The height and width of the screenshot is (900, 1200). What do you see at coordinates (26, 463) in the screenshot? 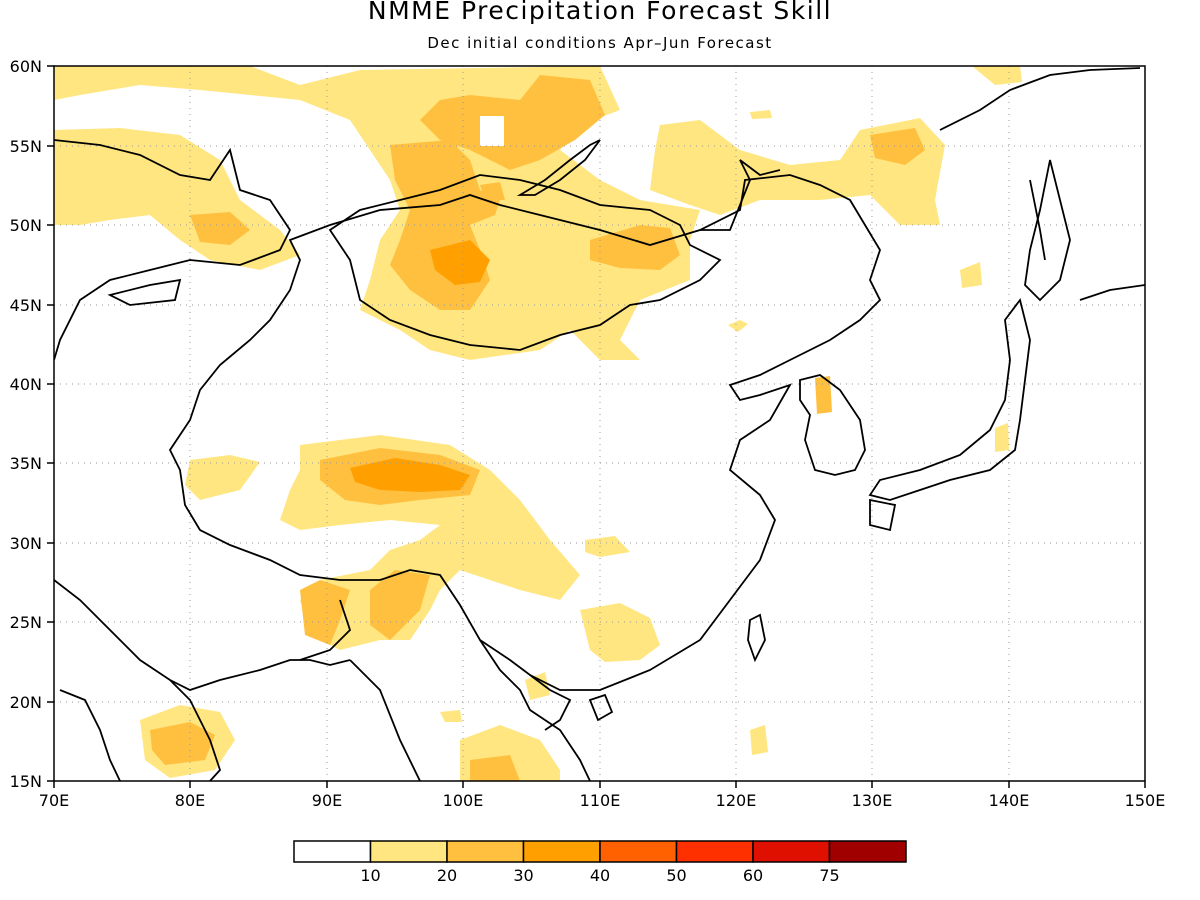
I see `lat-label: 35N` at bounding box center [26, 463].